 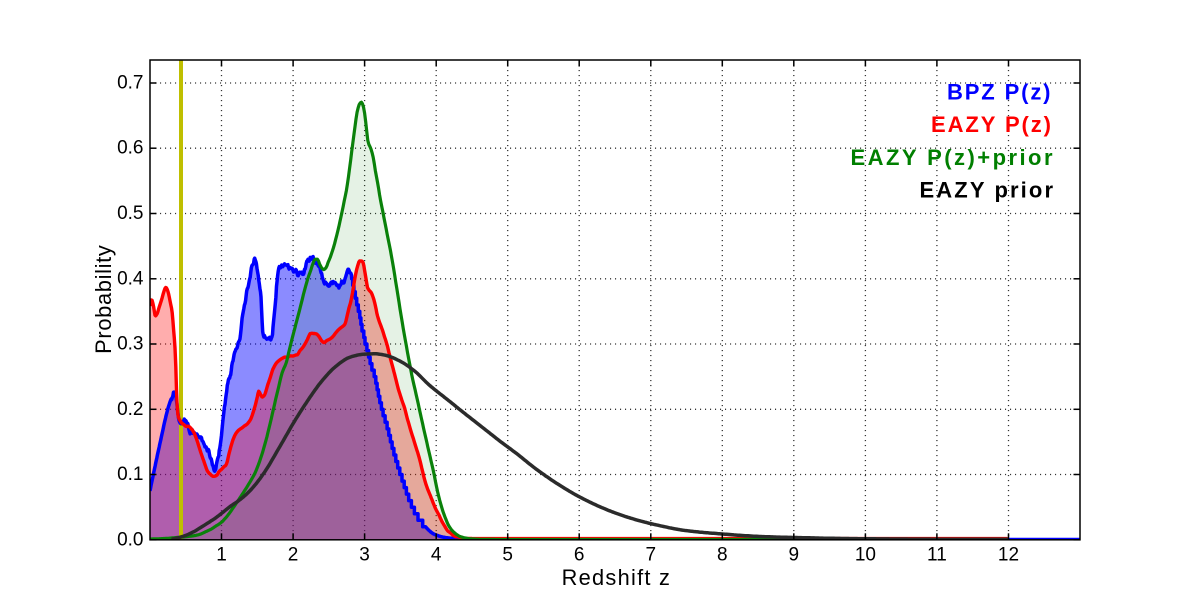 I want to click on svg-text: 9, so click(x=794, y=555).